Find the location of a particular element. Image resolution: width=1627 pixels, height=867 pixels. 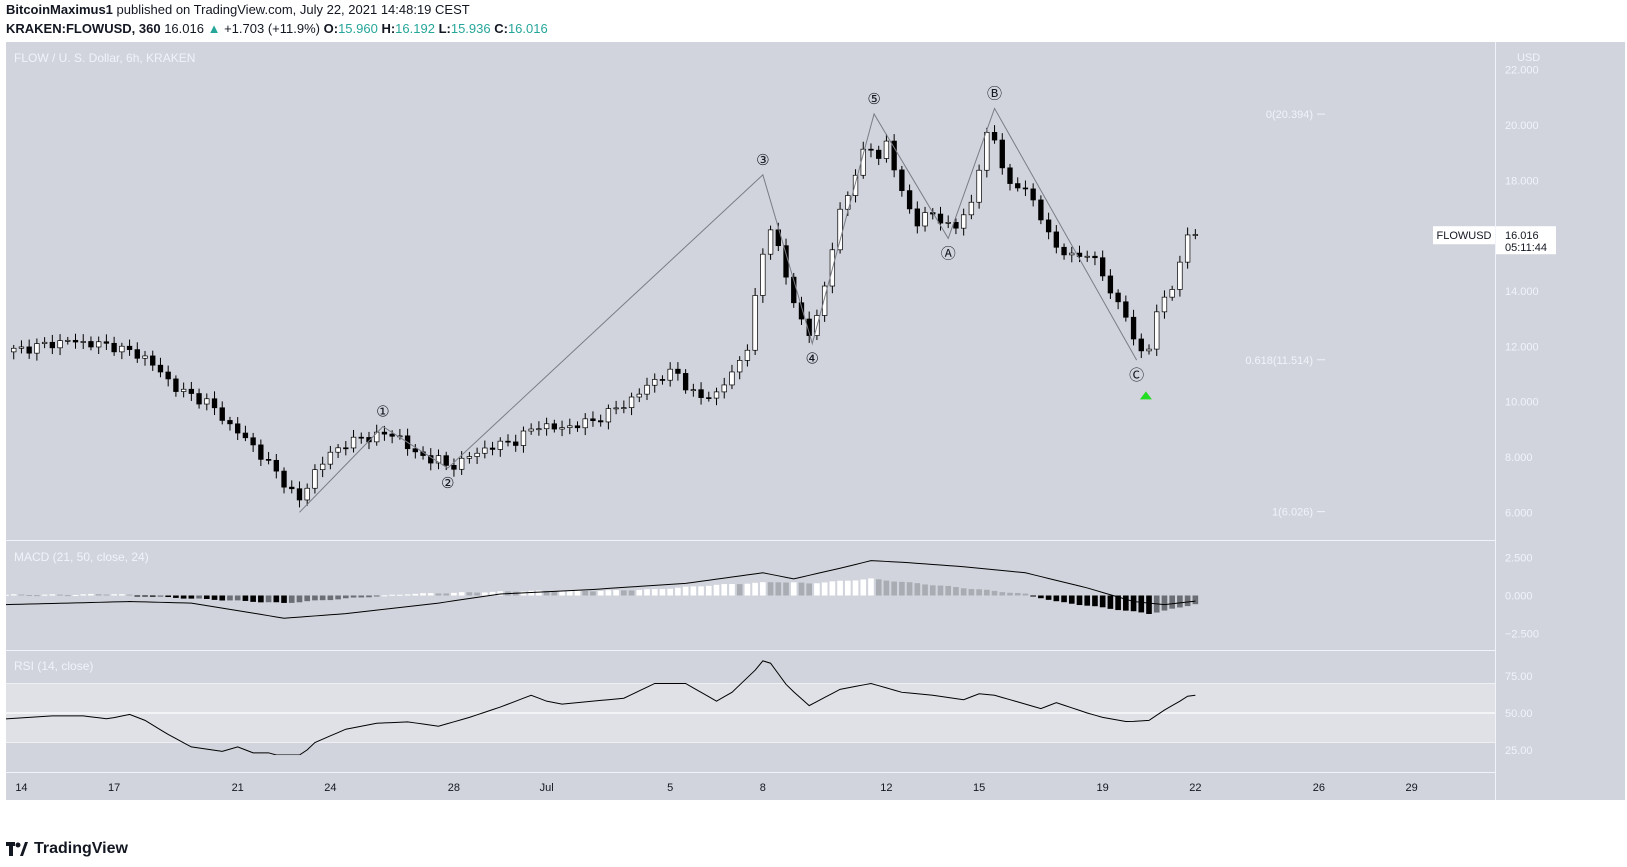

tradingview-logo: TradingView is located at coordinates (67, 849).